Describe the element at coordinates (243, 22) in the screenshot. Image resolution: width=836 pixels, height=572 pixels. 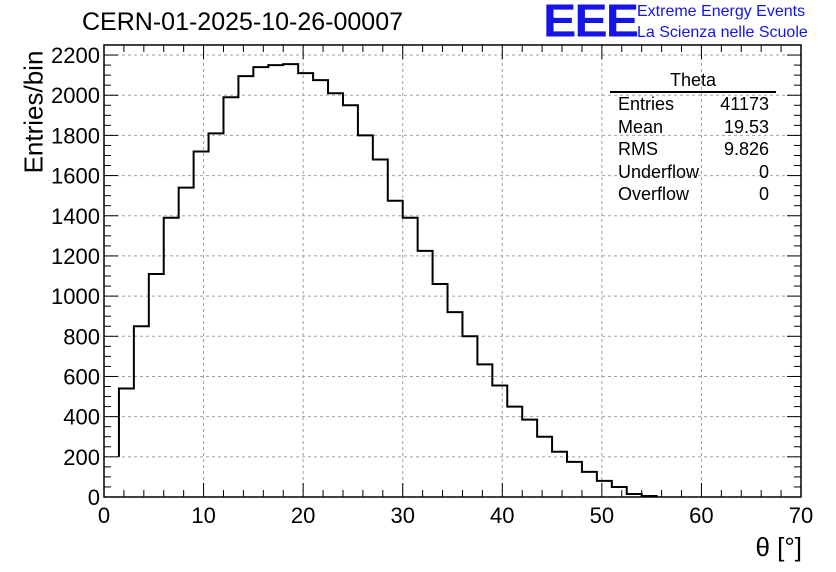
I see `chart-title: CERN-01-2025-10-26-00007` at that location.